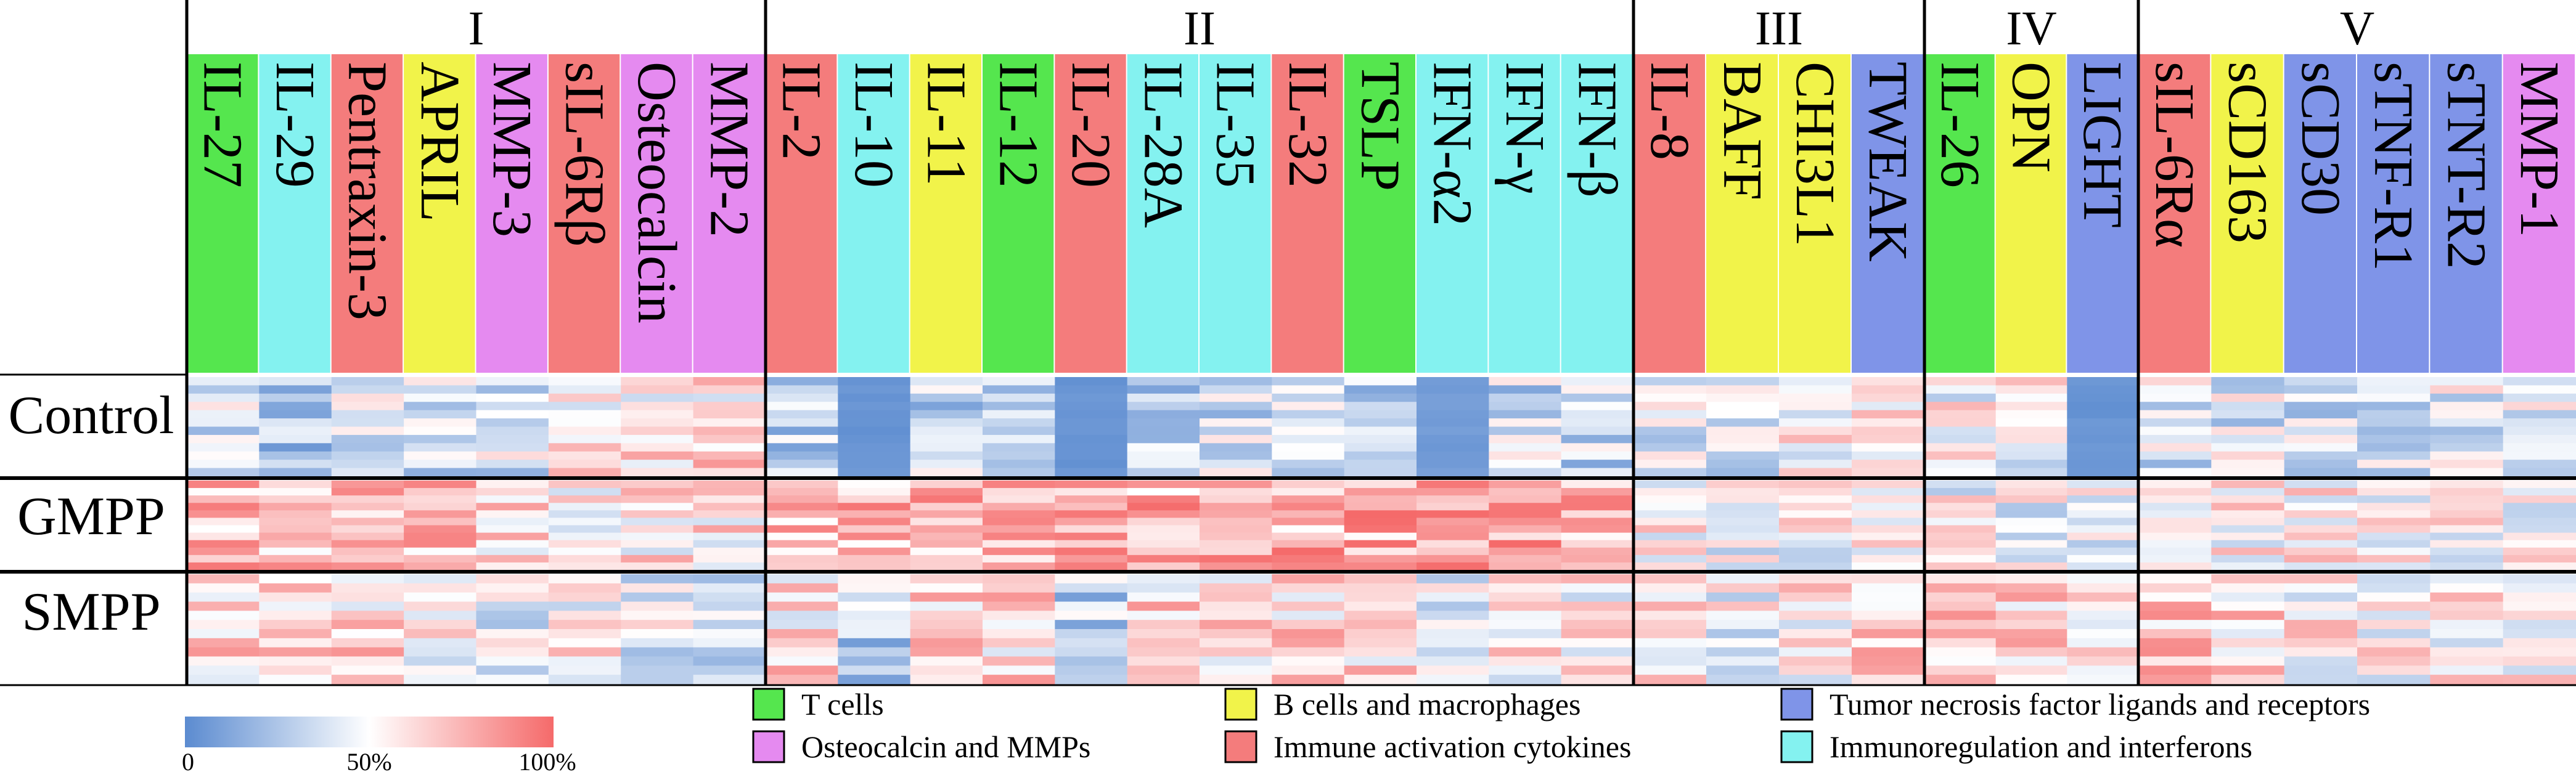 Image resolution: width=2576 pixels, height=780 pixels. Describe the element at coordinates (547, 762) in the screenshot. I see `scale-max-label: 100%` at that location.